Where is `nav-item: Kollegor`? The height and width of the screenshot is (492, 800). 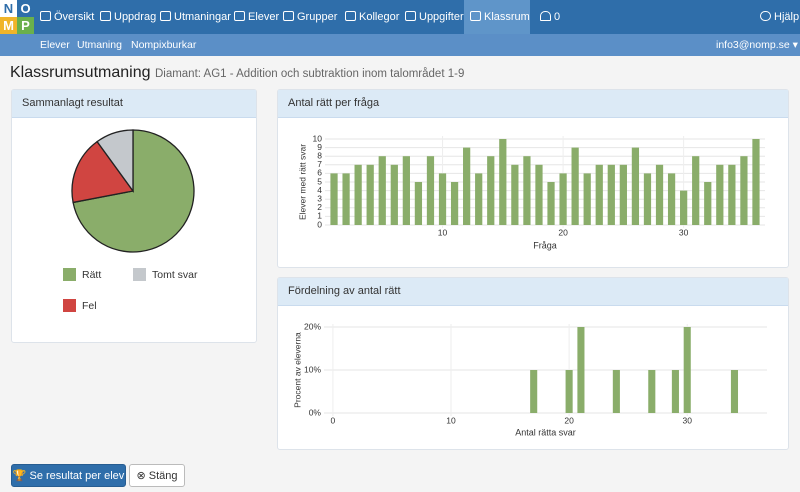 nav-item: Kollegor is located at coordinates (372, 17).